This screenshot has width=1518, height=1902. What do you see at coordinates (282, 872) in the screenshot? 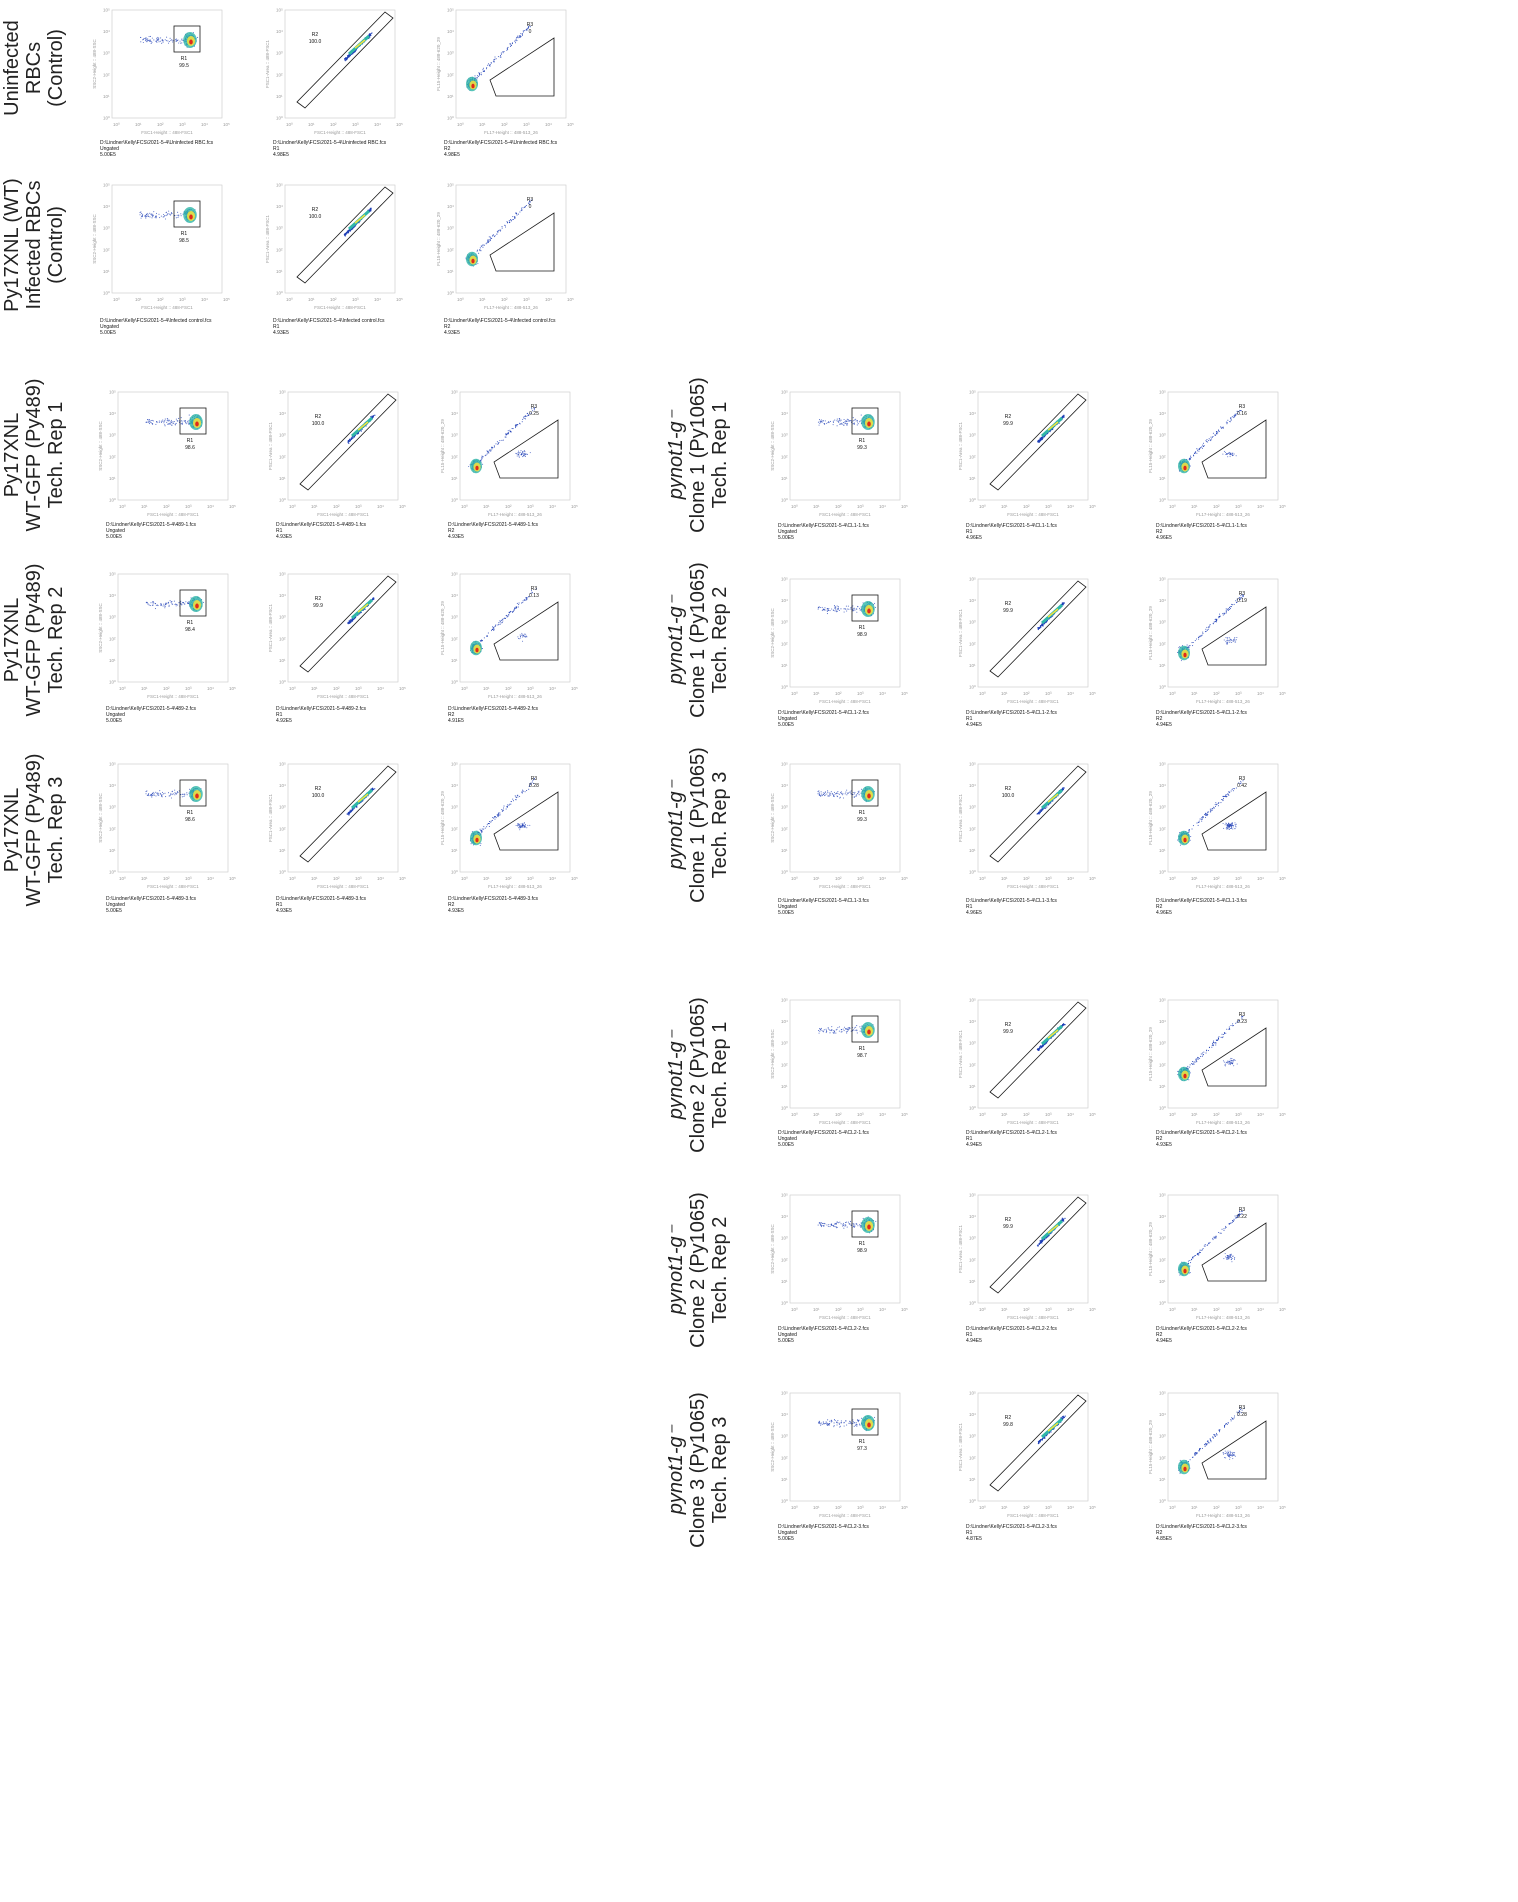
I see `y-tick-label: 10⁰` at bounding box center [282, 872].